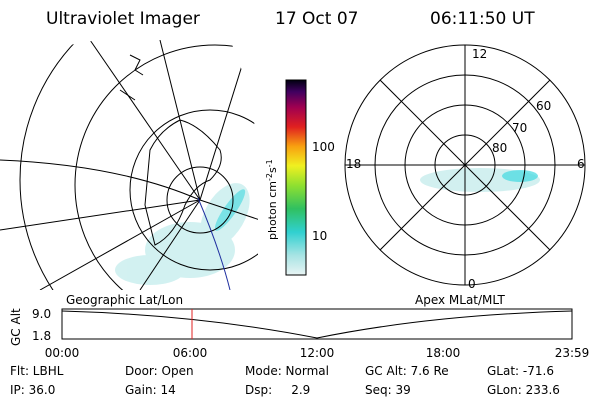 The image size is (600, 400). Describe the element at coordinates (319, 236) in the screenshot. I see `colorbar-tick: 10` at that location.